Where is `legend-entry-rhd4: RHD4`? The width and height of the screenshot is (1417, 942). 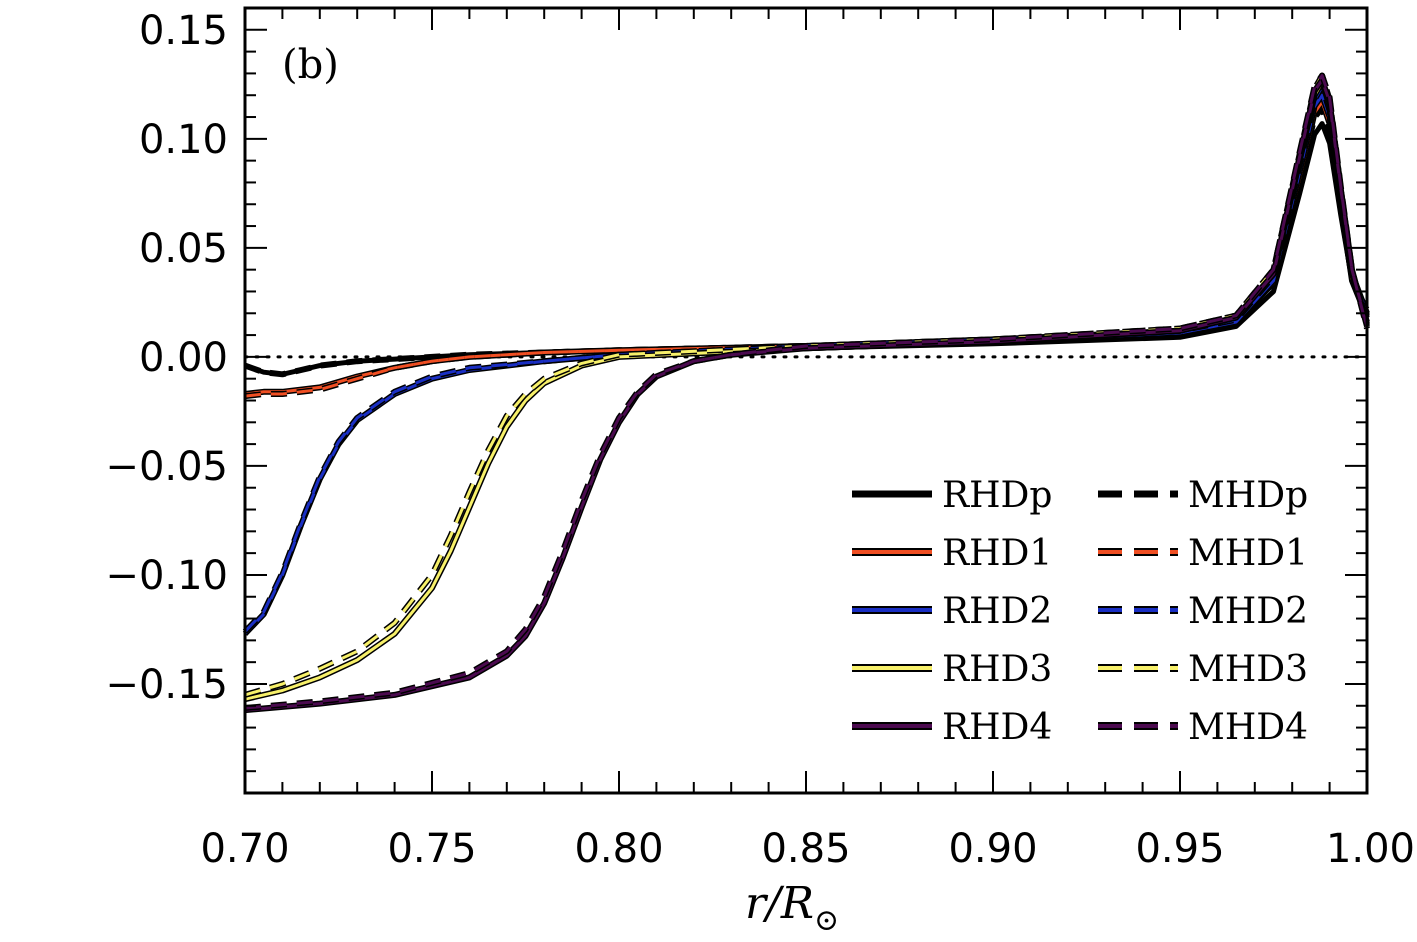 legend-entry-rhd4: RHD4 is located at coordinates (952, 727).